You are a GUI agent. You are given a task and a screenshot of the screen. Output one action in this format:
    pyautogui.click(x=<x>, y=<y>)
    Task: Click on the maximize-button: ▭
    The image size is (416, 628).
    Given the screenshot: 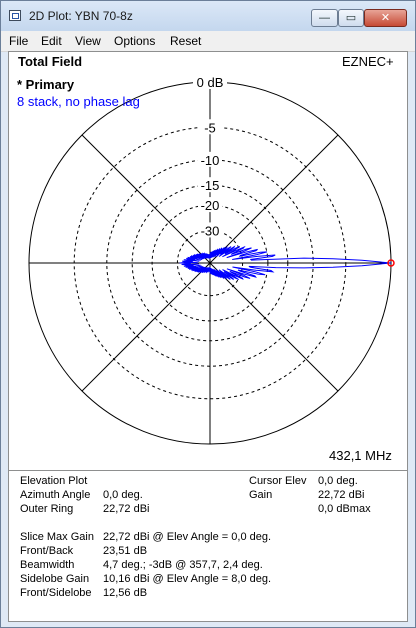 What is the action you would take?
    pyautogui.click(x=351, y=18)
    